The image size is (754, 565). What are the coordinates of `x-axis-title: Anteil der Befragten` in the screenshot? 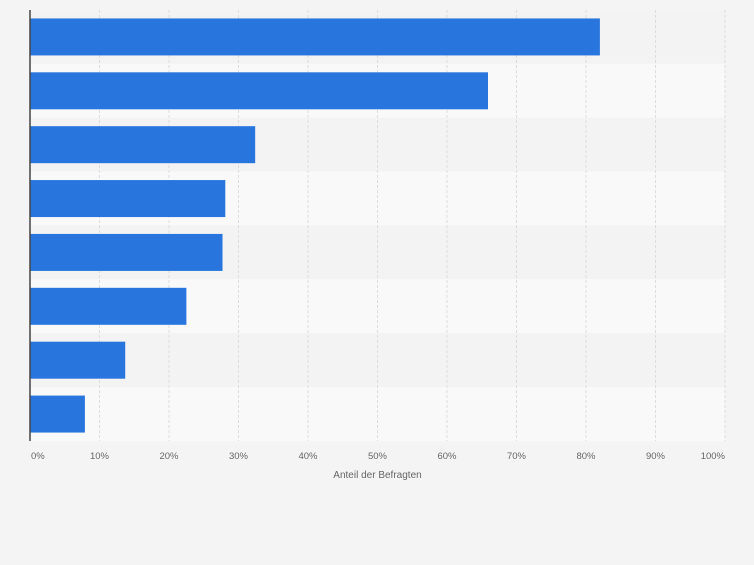 It's located at (377, 475).